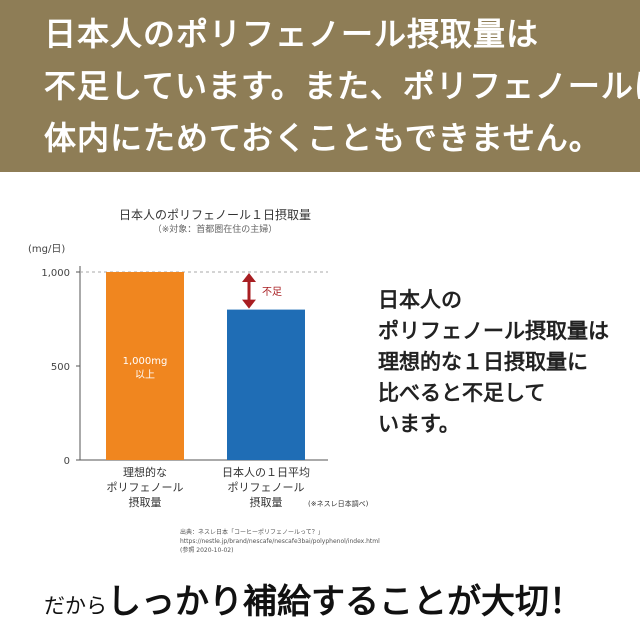 The height and width of the screenshot is (640, 640). I want to click on bar-value-label: 以上, so click(145, 375).